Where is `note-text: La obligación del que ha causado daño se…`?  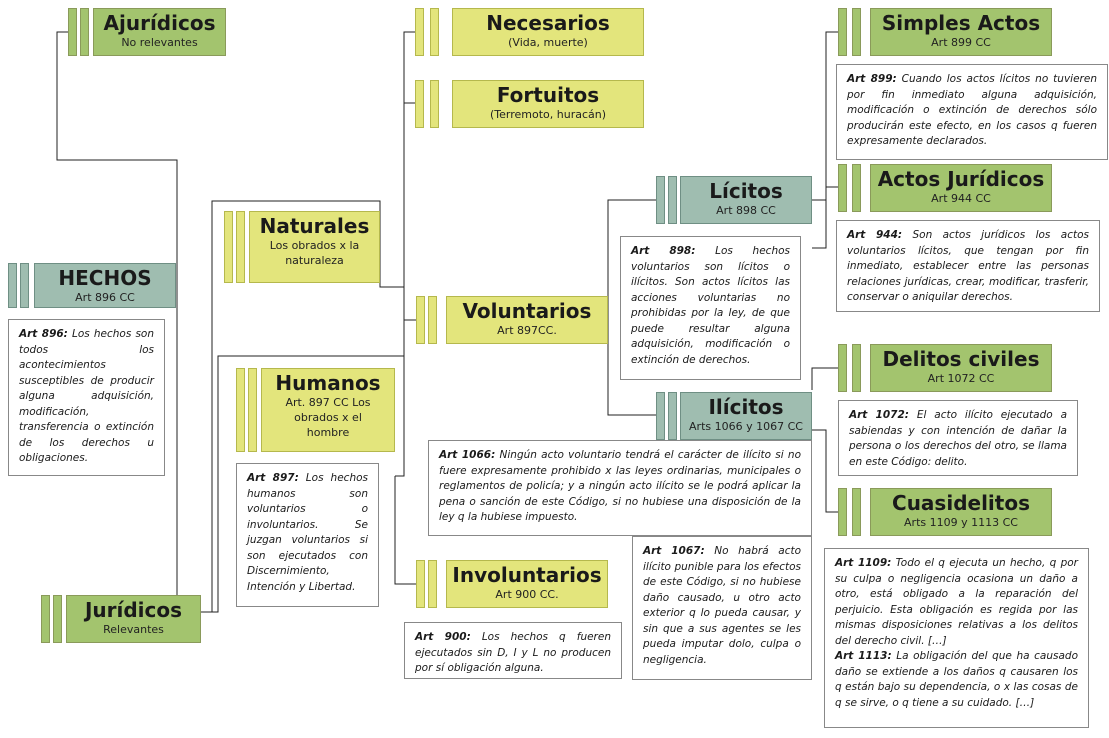
note-text: La obligación del que ha causado daño se… is located at coordinates (956, 679).